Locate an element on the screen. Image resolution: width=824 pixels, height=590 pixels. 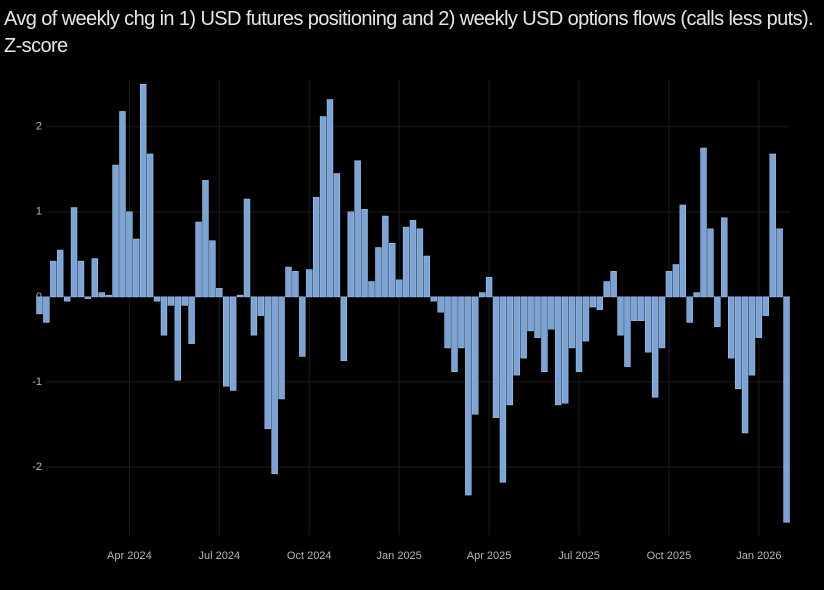
y-tick-label: 1 is located at coordinates (39, 212).